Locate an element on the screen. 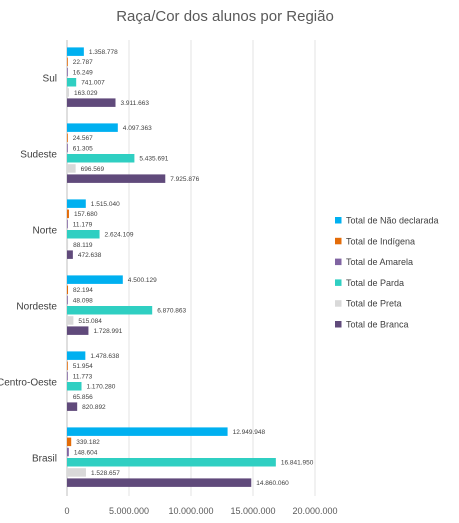  data-label: 24.567 is located at coordinates (83, 138).